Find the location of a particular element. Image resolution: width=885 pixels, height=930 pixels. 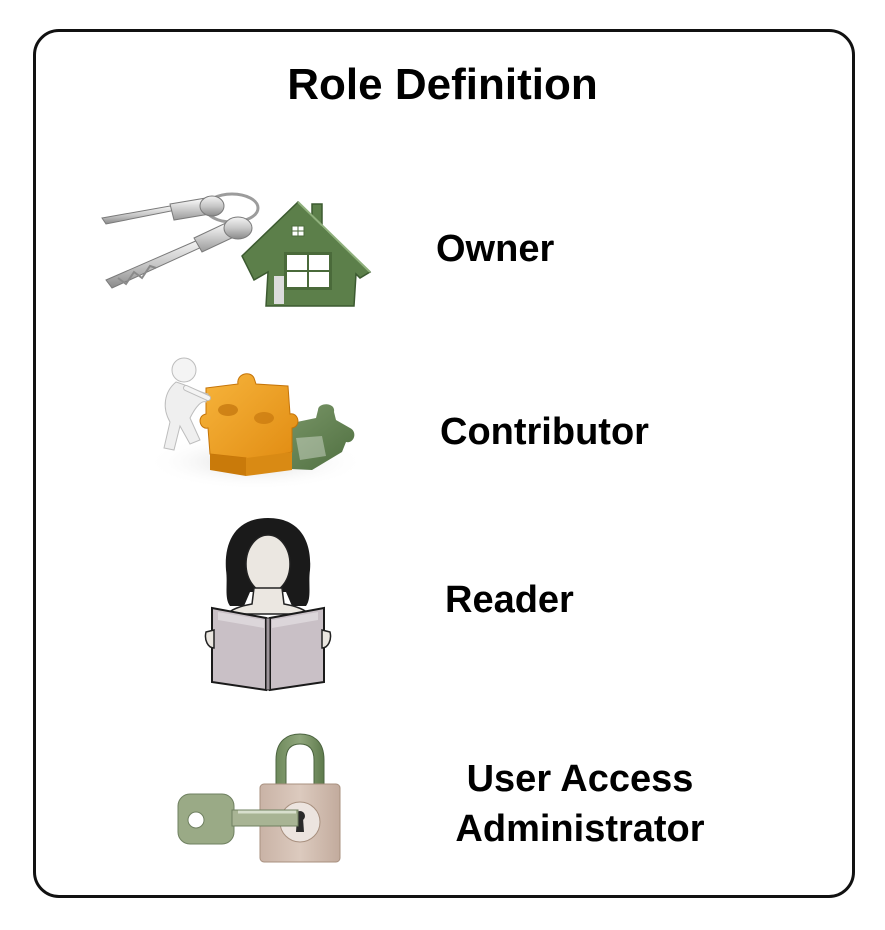

role-reader-label: Reader is located at coordinates (509, 600).